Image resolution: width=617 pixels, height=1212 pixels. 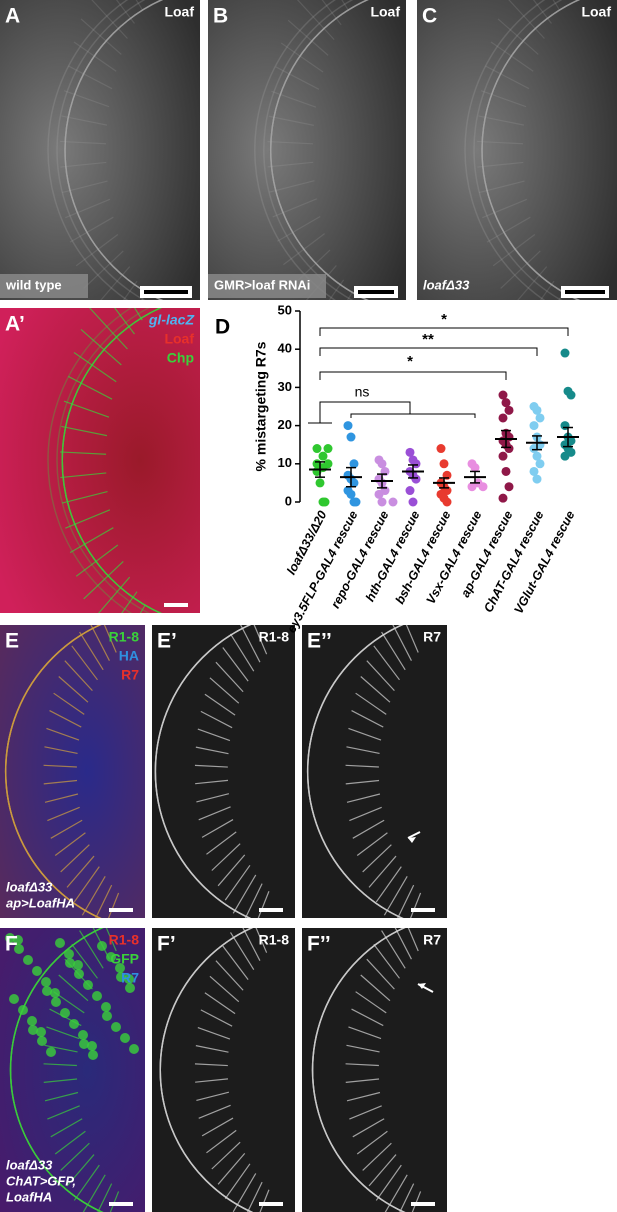 What do you see at coordinates (41, 1180) in the screenshot?
I see `genotype-label: ChAT>GFP,` at bounding box center [41, 1180].